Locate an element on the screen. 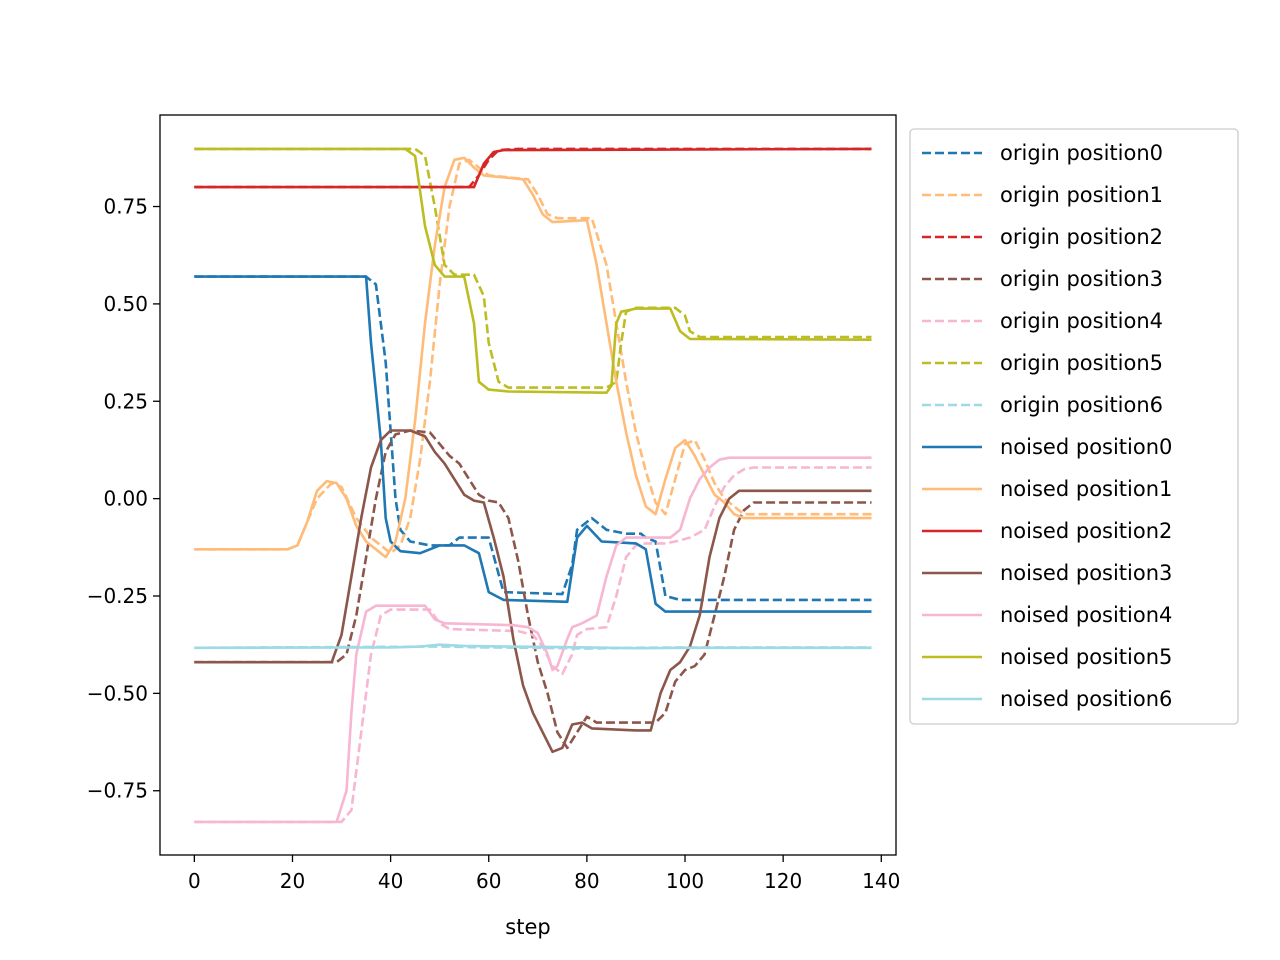  y-tick-label: 0.25 is located at coordinates (125, 401).